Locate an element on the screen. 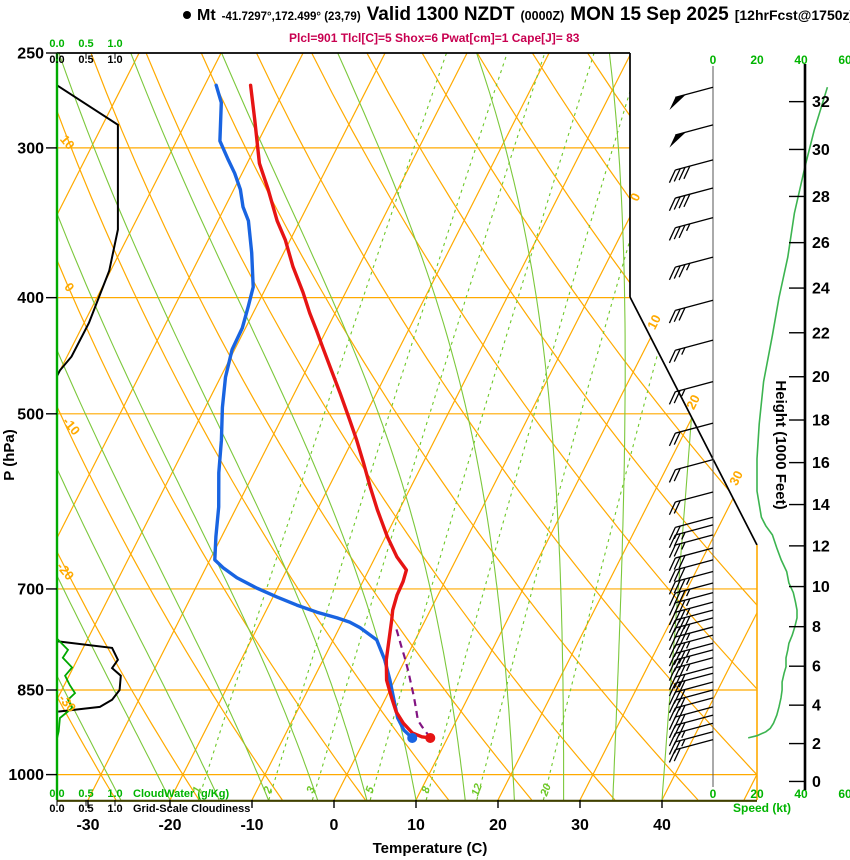  isotherm-label: 30 is located at coordinates (736, 478).